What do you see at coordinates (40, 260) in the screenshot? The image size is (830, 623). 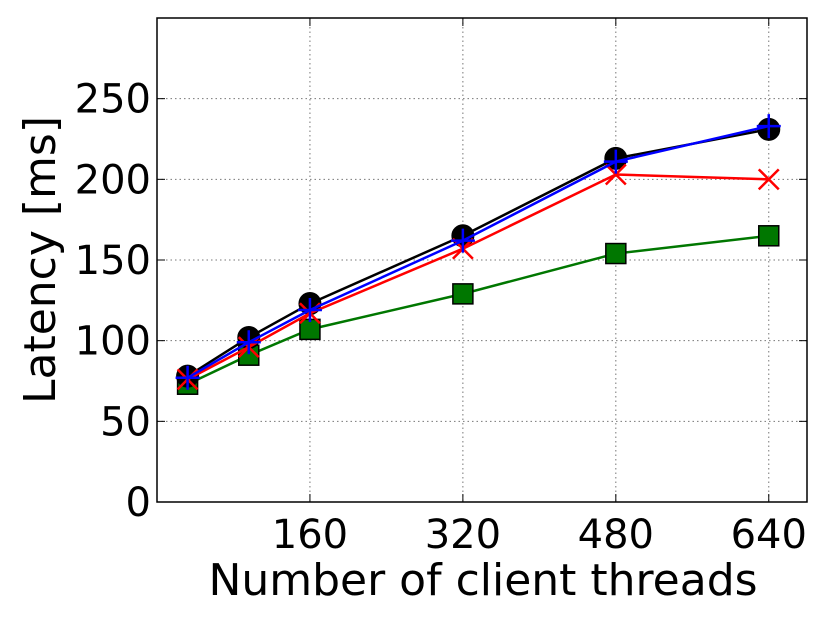 I see `y-axis-label: Latency [ms]` at bounding box center [40, 260].